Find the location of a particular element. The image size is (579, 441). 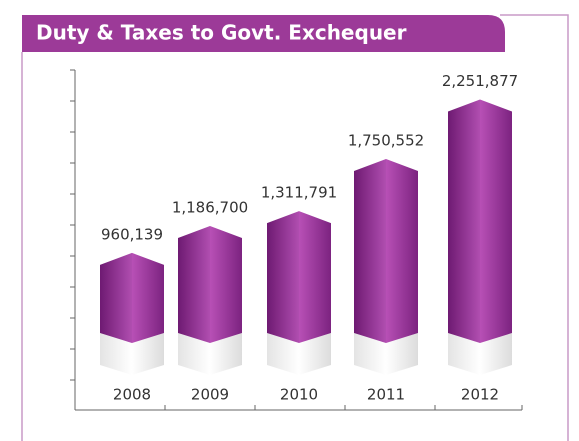

x-tick-label: 2012 is located at coordinates (480, 395).